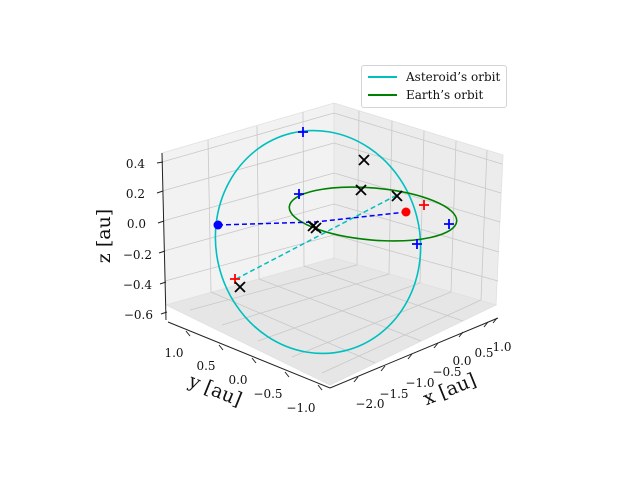  What do you see at coordinates (382, 95) in the screenshot?
I see `legend-line-earth` at bounding box center [382, 95].